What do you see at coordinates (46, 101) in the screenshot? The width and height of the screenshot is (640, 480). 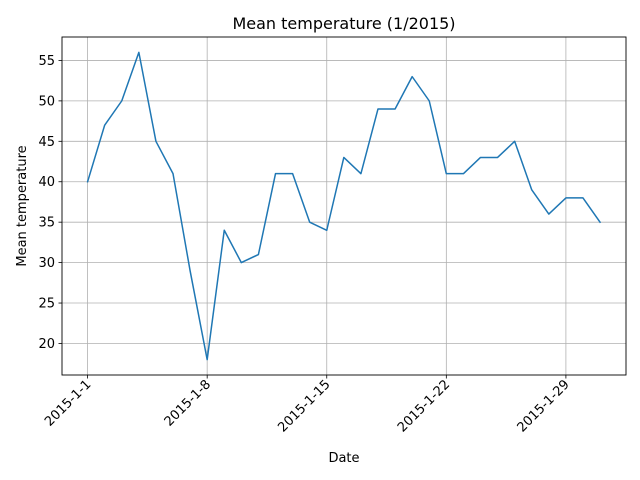 I see `y-tick-label: 50` at bounding box center [46, 101].